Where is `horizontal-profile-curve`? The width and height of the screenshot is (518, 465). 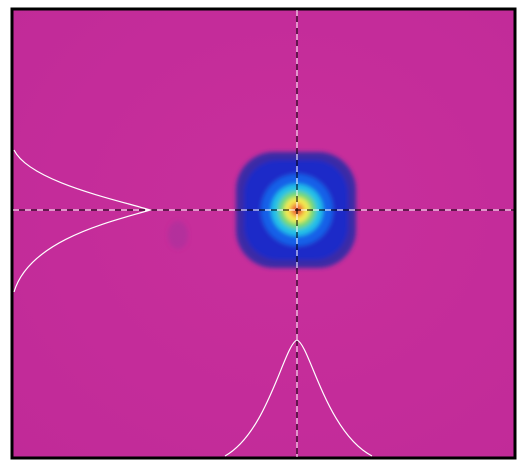 horizontal-profile-curve is located at coordinates (298, 398).